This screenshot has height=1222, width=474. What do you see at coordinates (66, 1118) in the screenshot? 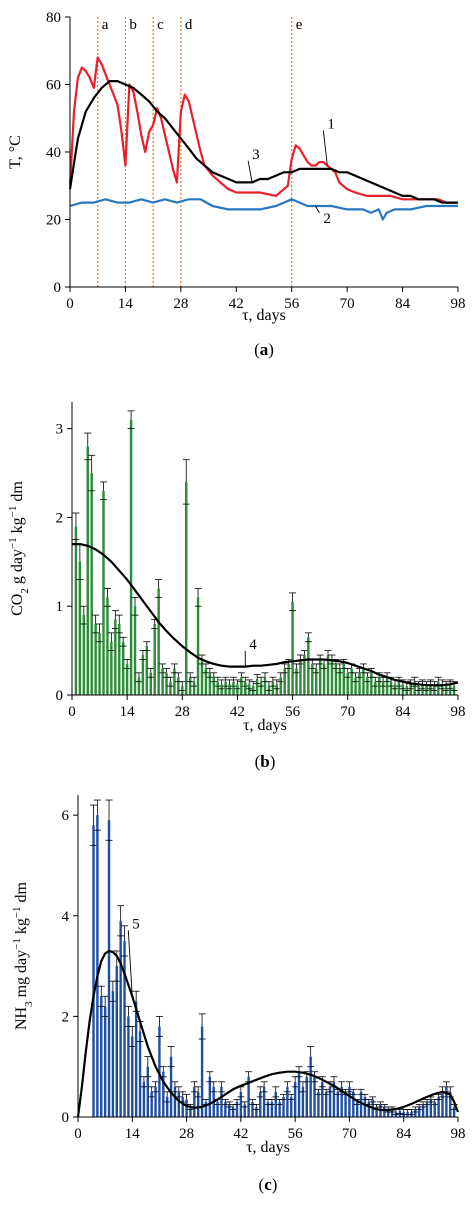
I see `y-tick-label: 0` at bounding box center [66, 1118].